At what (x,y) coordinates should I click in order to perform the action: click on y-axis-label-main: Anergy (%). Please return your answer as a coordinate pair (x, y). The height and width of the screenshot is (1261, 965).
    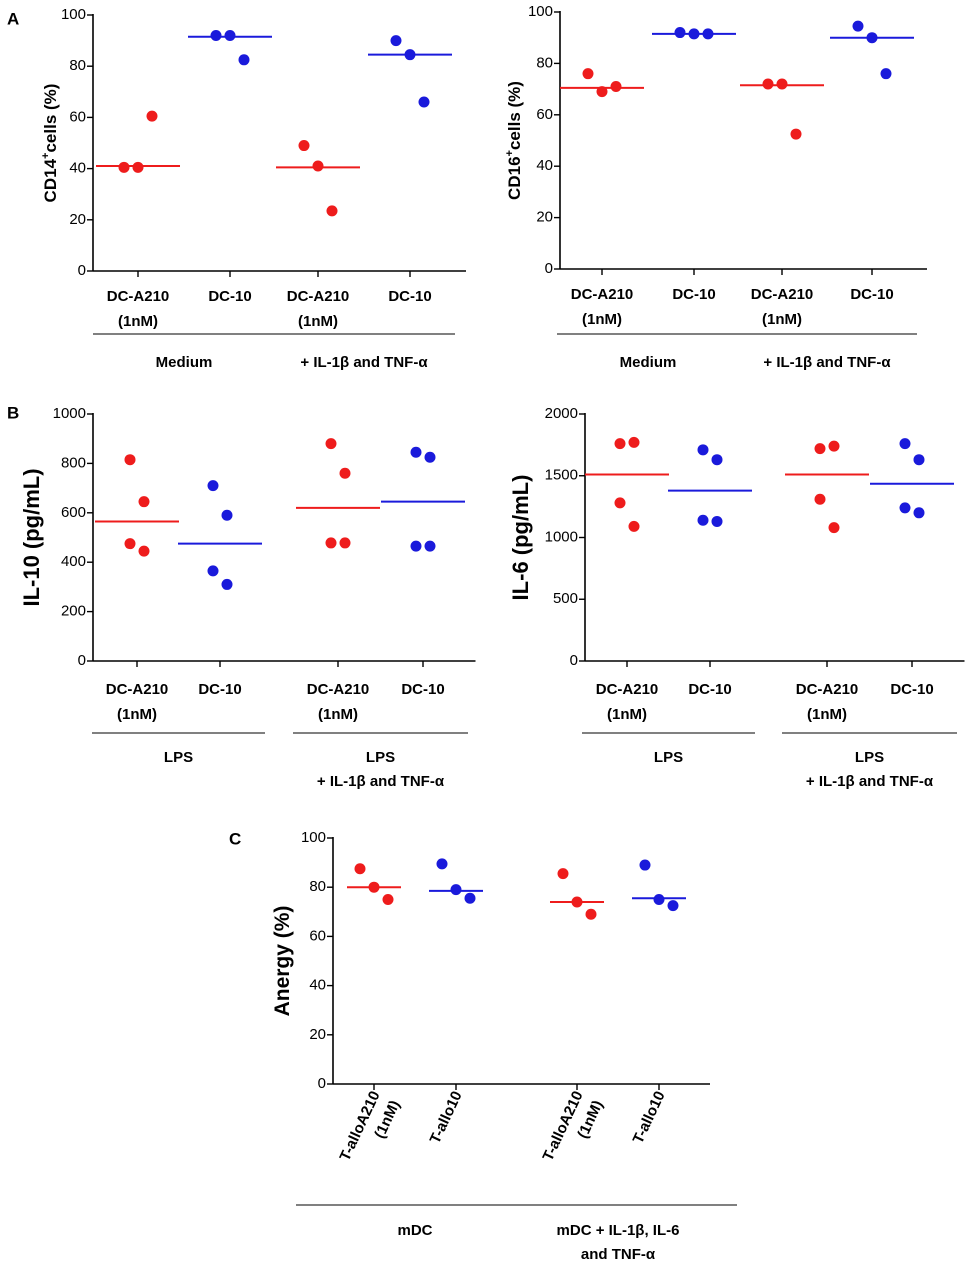
    Looking at the image, I should click on (282, 961).